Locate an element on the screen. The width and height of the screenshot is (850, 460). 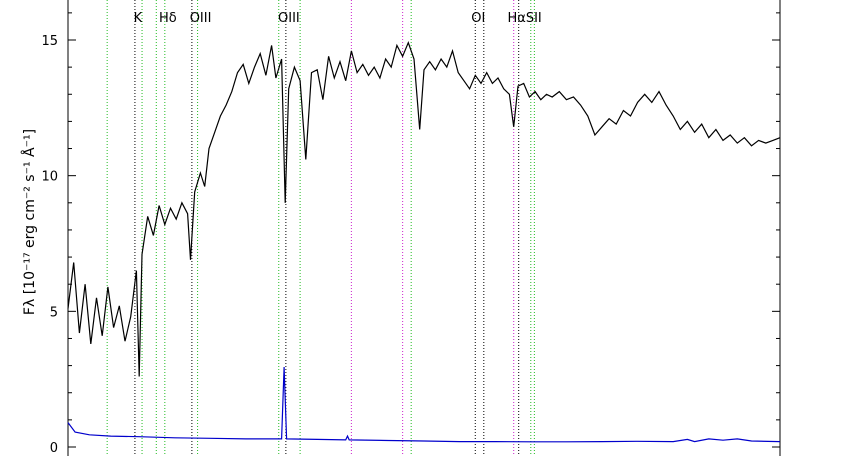
y-tick-label: 0 is located at coordinates (54, 448).